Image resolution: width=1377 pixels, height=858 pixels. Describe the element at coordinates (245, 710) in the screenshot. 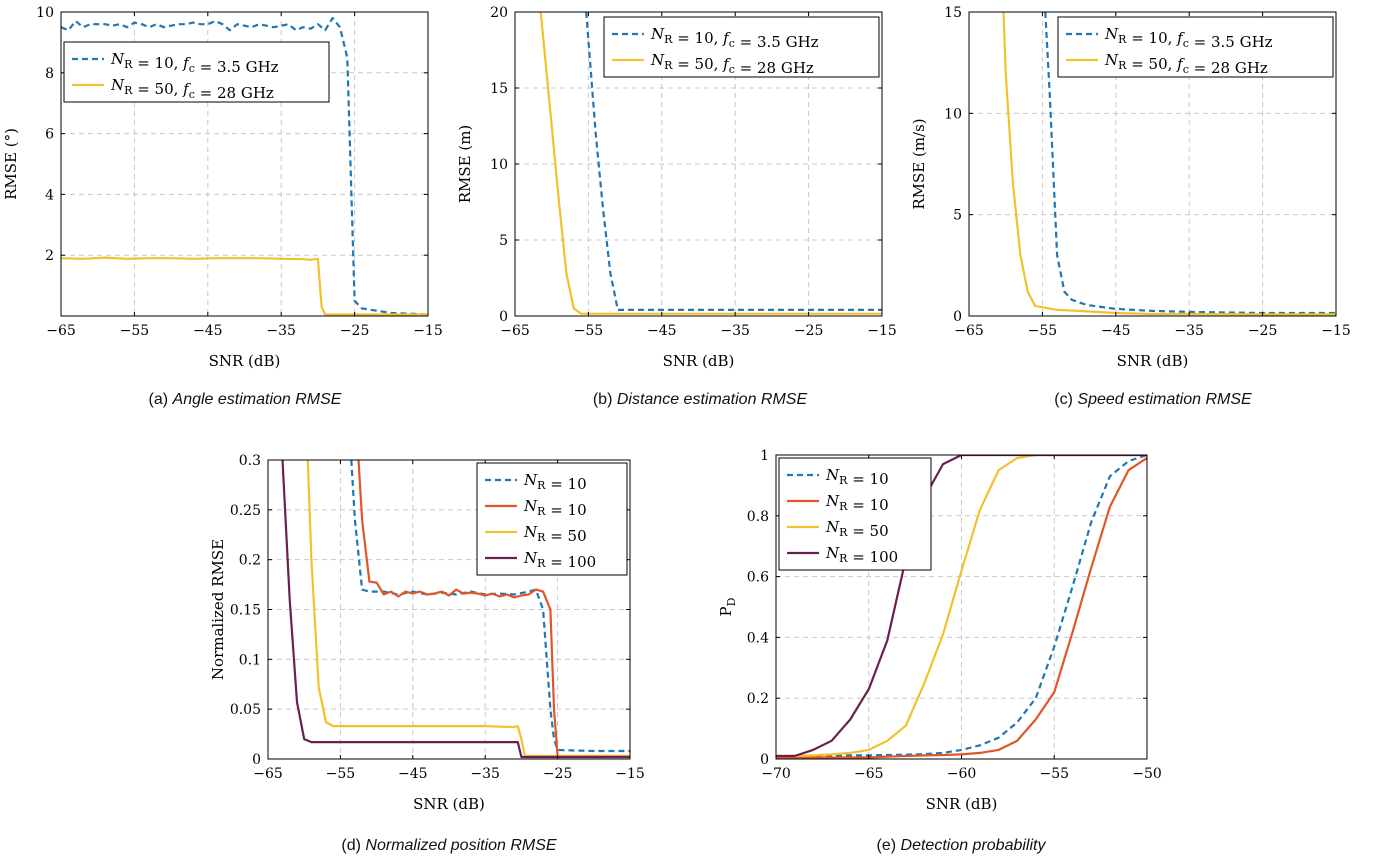

I see `y-tick-label: 0.05` at that location.